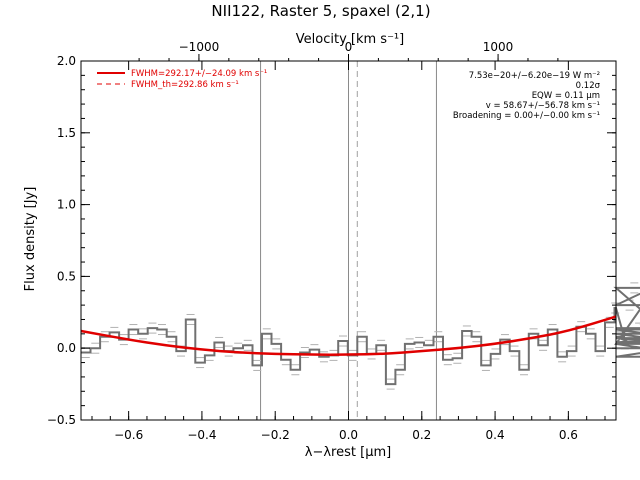 This screenshot has width=640, height=480. I want to click on x-tick-label: 0.0, so click(348, 435).